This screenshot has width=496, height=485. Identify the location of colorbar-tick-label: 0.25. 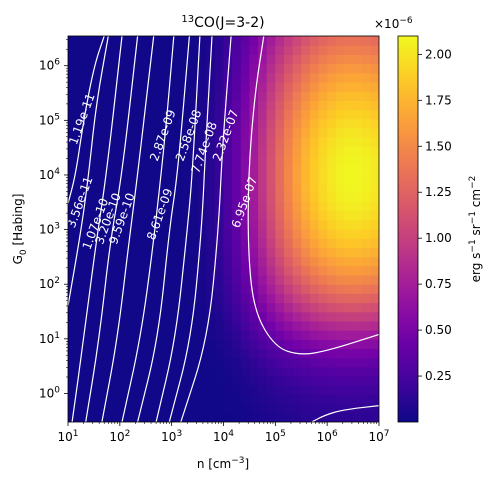
(438, 376).